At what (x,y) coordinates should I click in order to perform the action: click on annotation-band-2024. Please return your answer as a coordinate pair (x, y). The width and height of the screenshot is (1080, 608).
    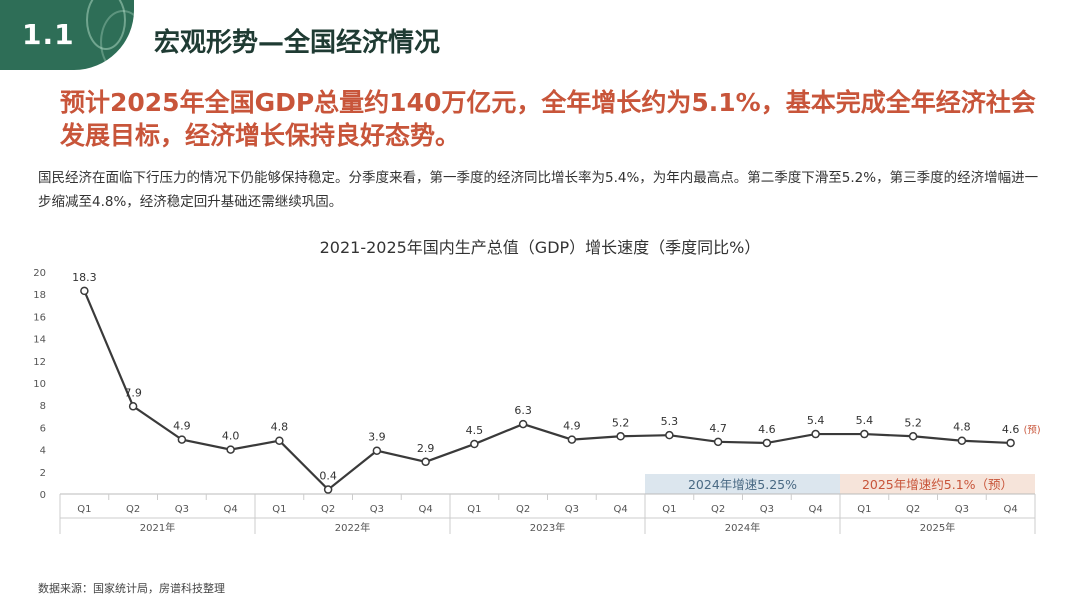
    Looking at the image, I should click on (742, 484).